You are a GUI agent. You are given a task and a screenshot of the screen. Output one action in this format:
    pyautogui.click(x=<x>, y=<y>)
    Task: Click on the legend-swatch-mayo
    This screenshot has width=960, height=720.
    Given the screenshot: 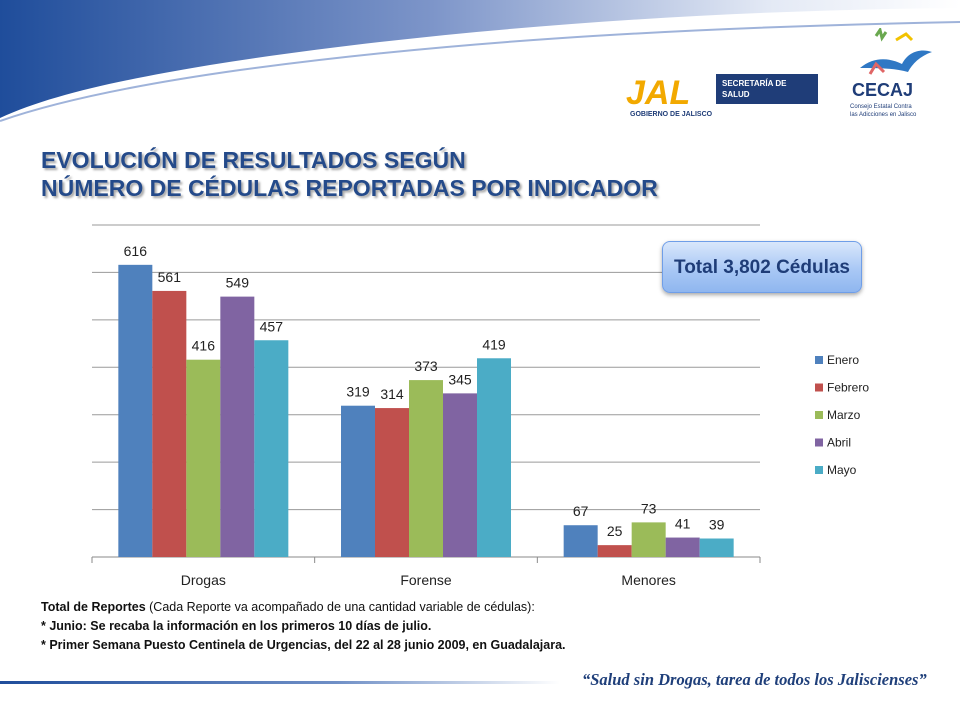 What is the action you would take?
    pyautogui.click(x=819, y=470)
    